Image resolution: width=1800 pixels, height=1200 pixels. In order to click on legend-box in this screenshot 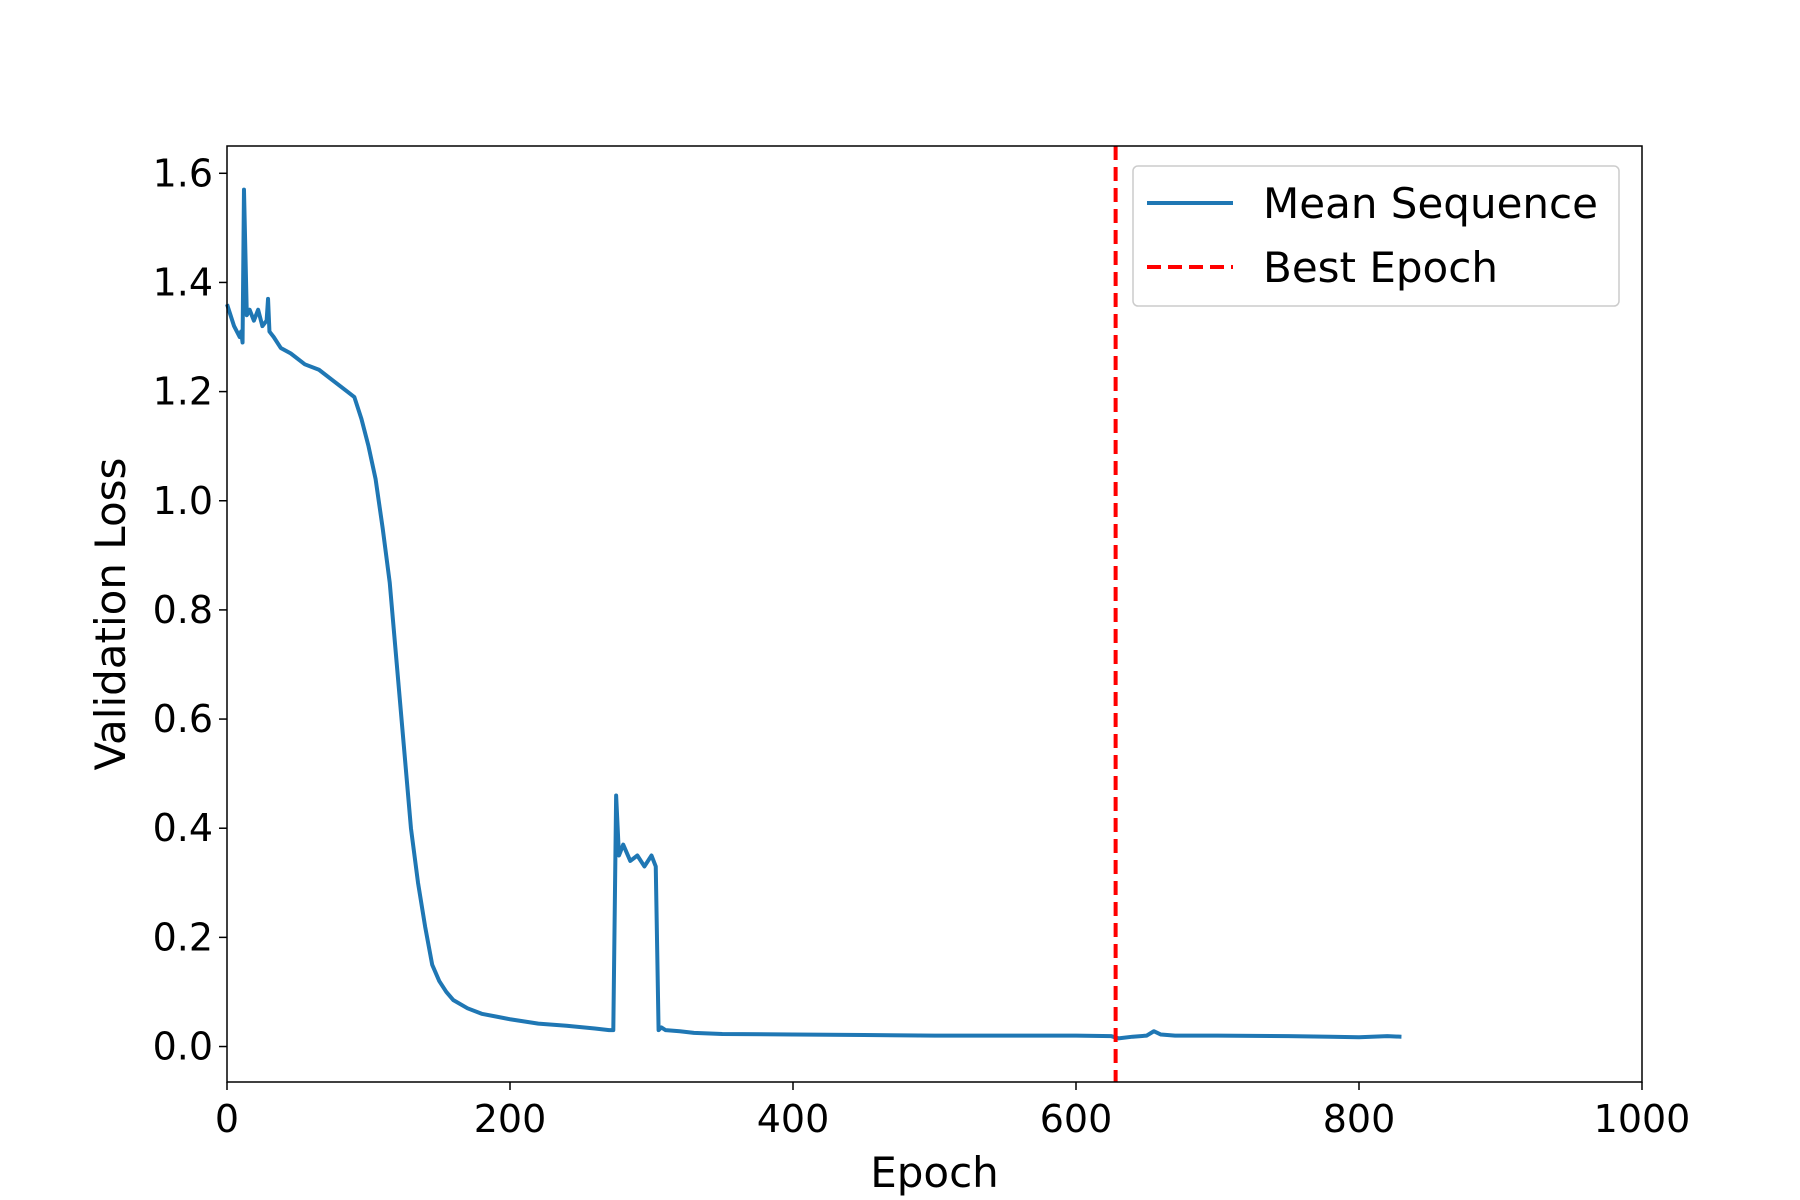, I will do `click(1376, 236)`.